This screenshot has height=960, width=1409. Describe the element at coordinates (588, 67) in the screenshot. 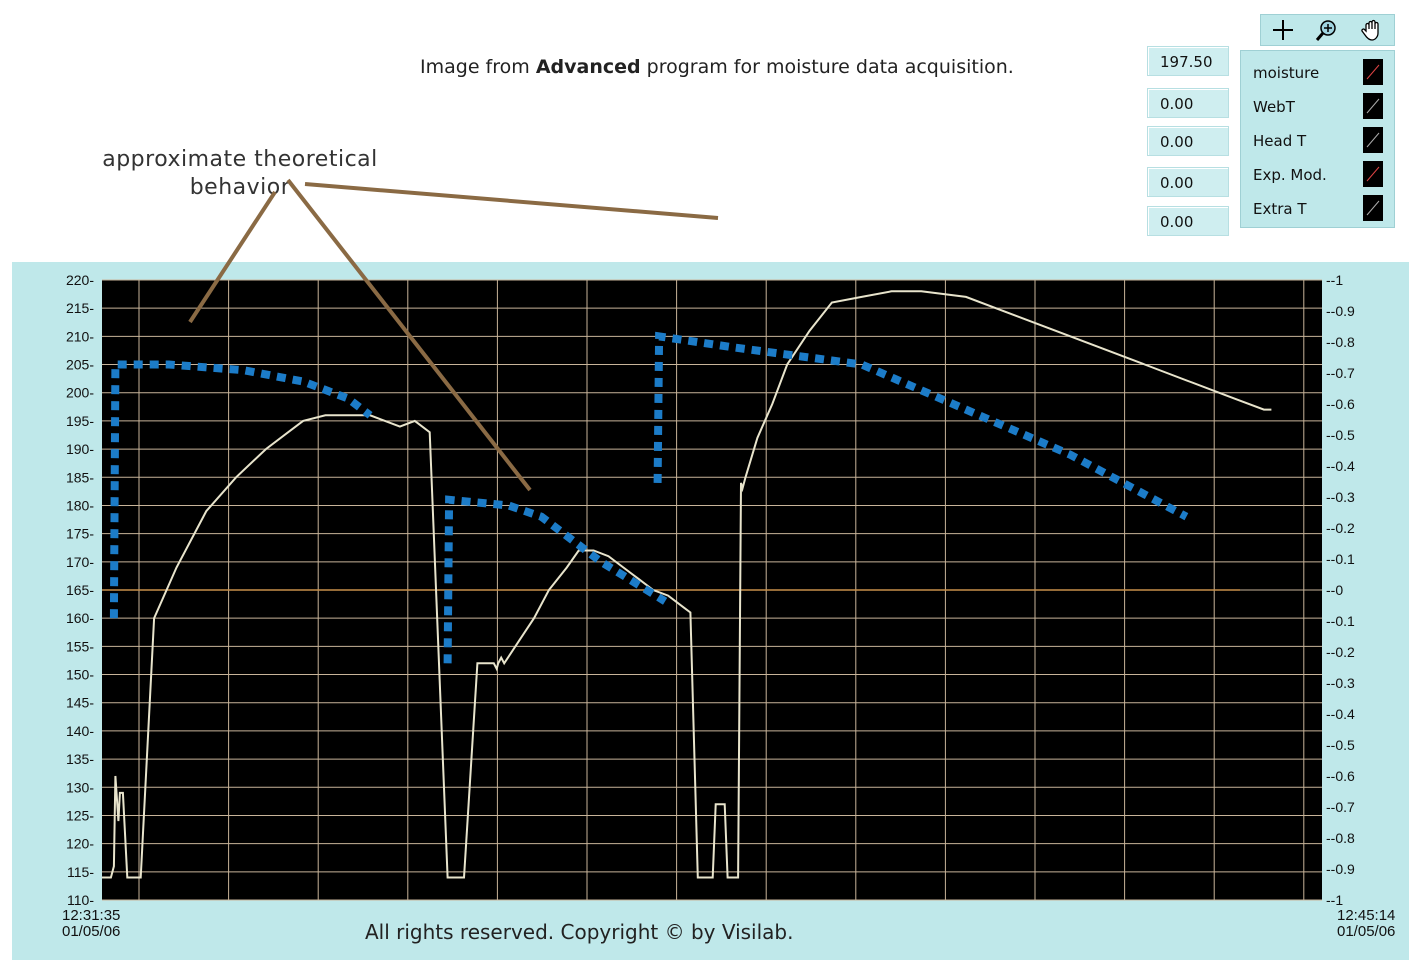

I see `caption-bold: Advanced` at that location.